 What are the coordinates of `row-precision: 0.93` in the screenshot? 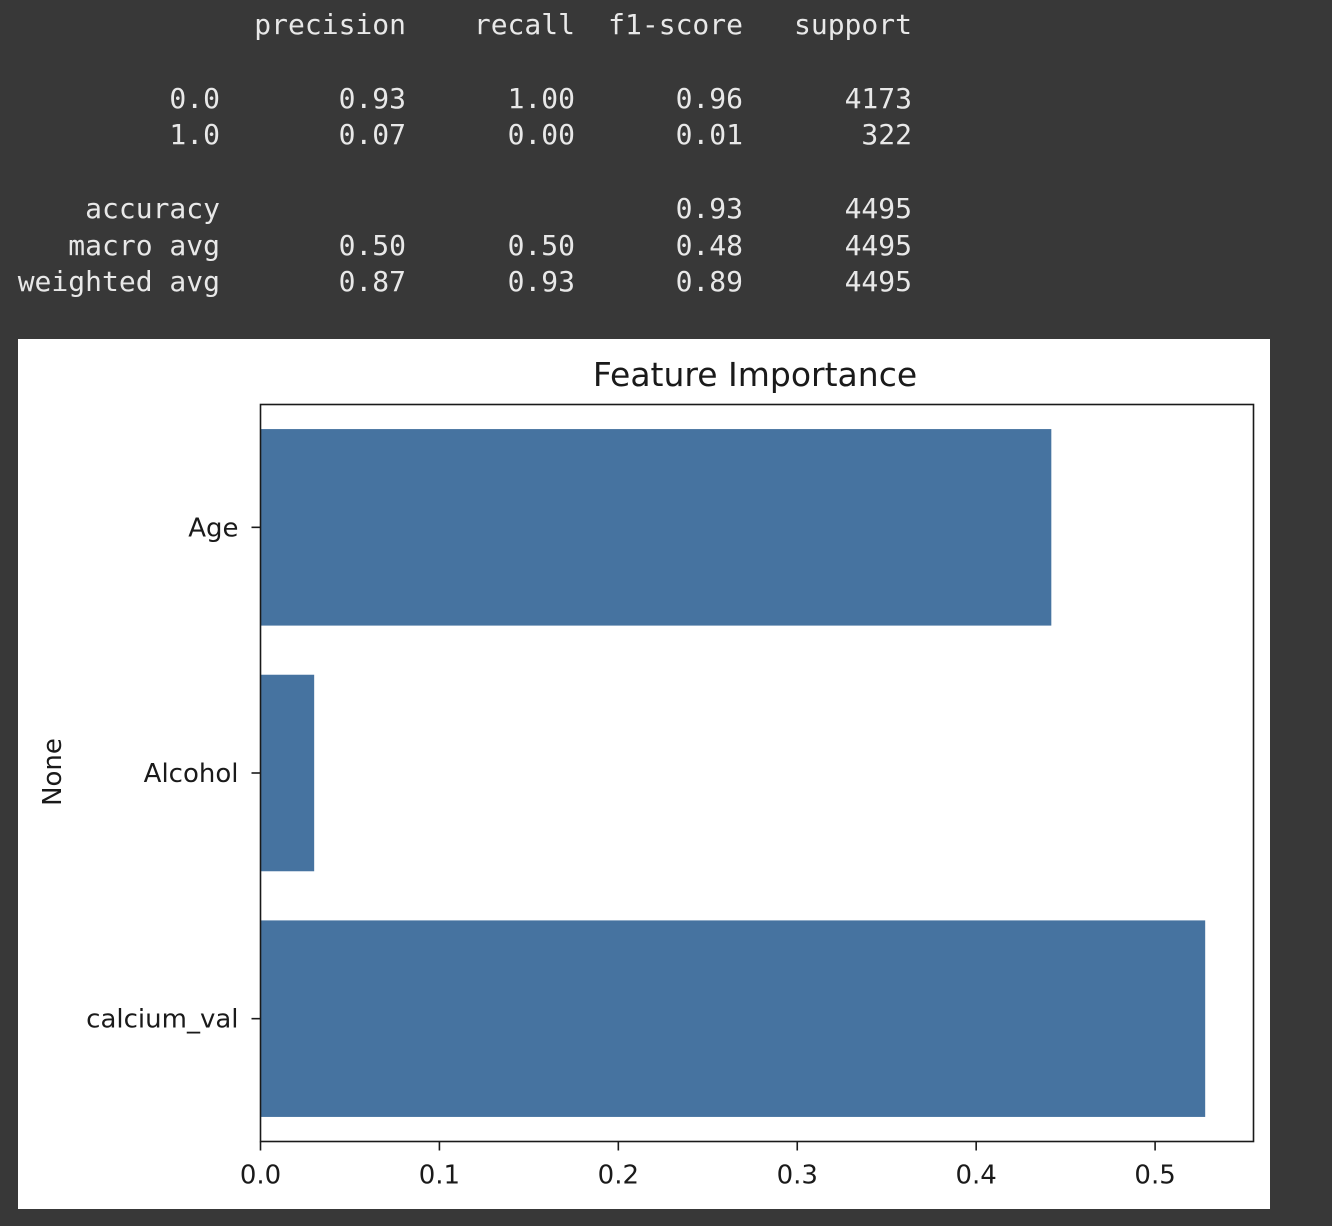 It's located at (372, 98).